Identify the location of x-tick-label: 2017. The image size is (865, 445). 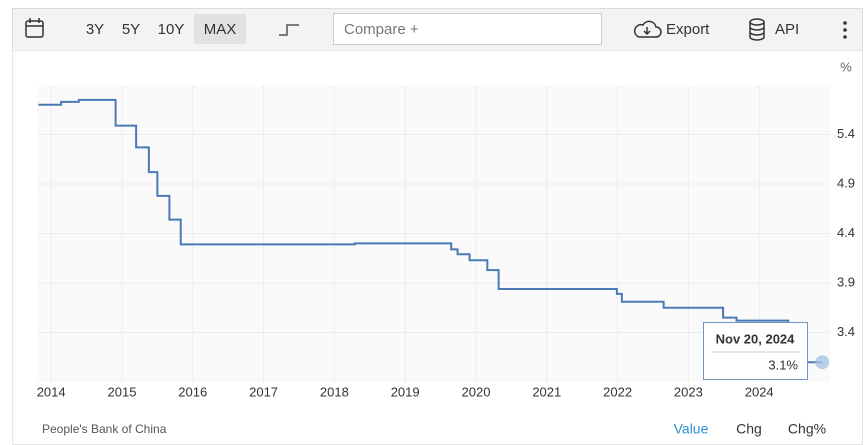
(263, 391).